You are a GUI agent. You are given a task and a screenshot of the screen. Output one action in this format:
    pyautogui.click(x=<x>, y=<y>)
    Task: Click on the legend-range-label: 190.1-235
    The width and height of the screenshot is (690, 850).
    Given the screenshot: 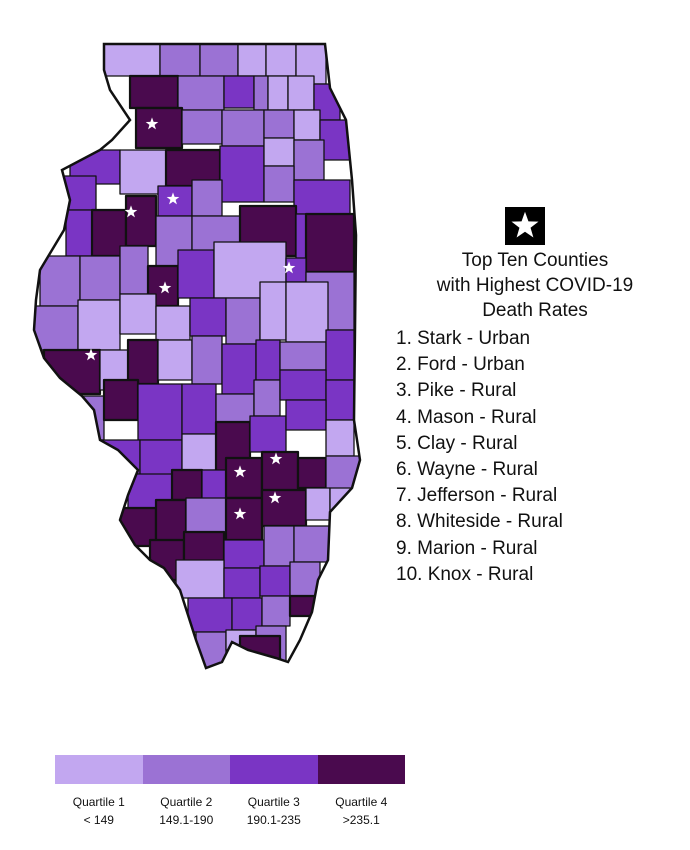 What is the action you would take?
    pyautogui.click(x=273, y=820)
    